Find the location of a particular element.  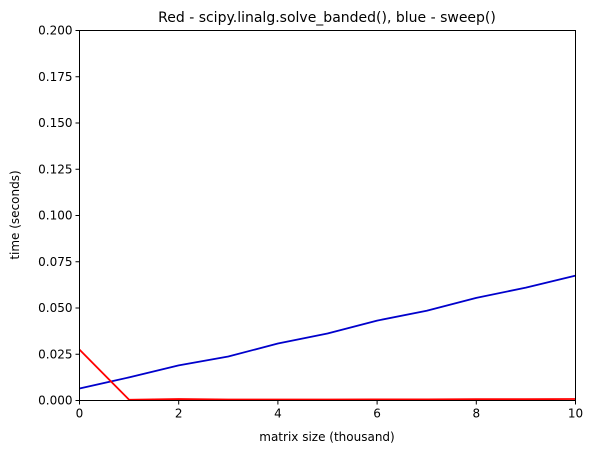

y-tick-label: 0.025 is located at coordinates (55, 354).